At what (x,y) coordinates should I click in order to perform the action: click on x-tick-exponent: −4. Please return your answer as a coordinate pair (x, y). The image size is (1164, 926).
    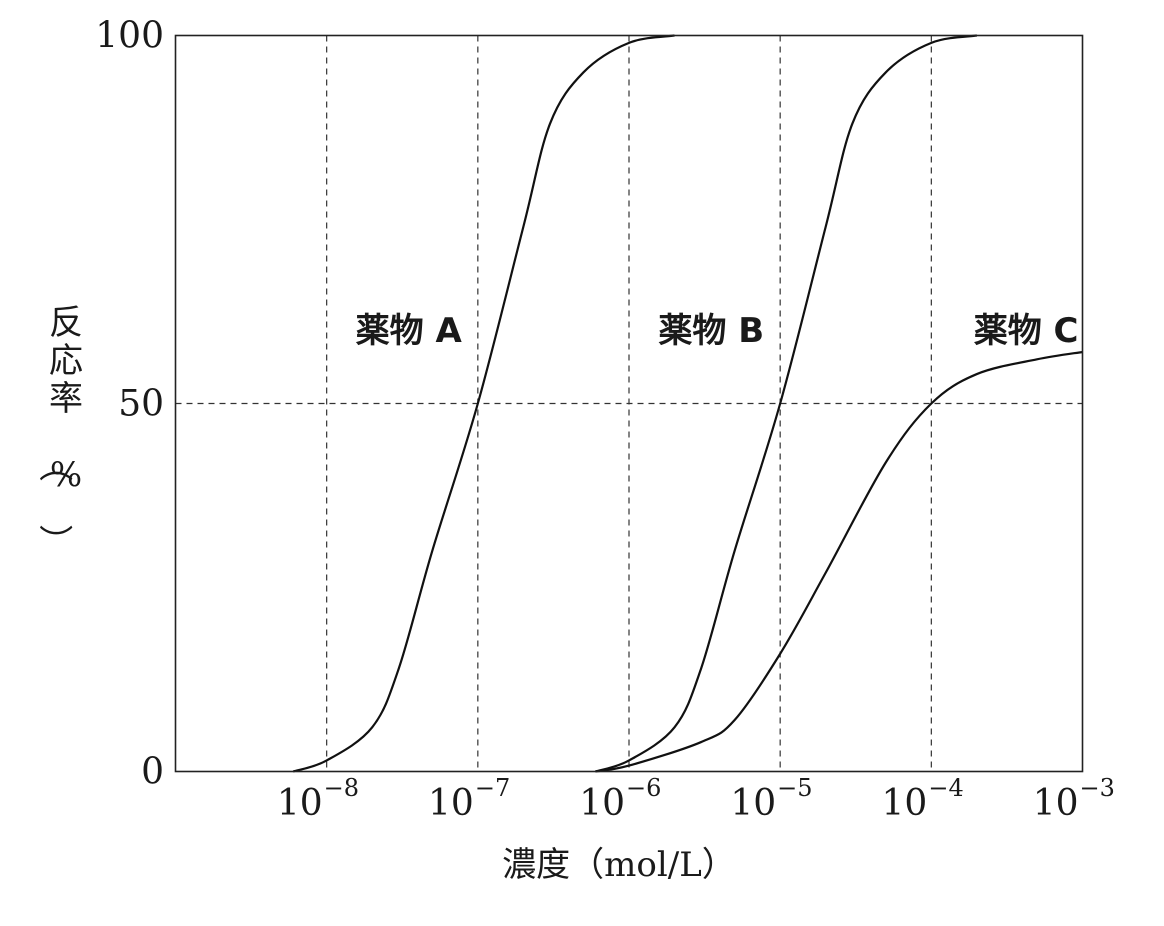
    Looking at the image, I should click on (945, 788).